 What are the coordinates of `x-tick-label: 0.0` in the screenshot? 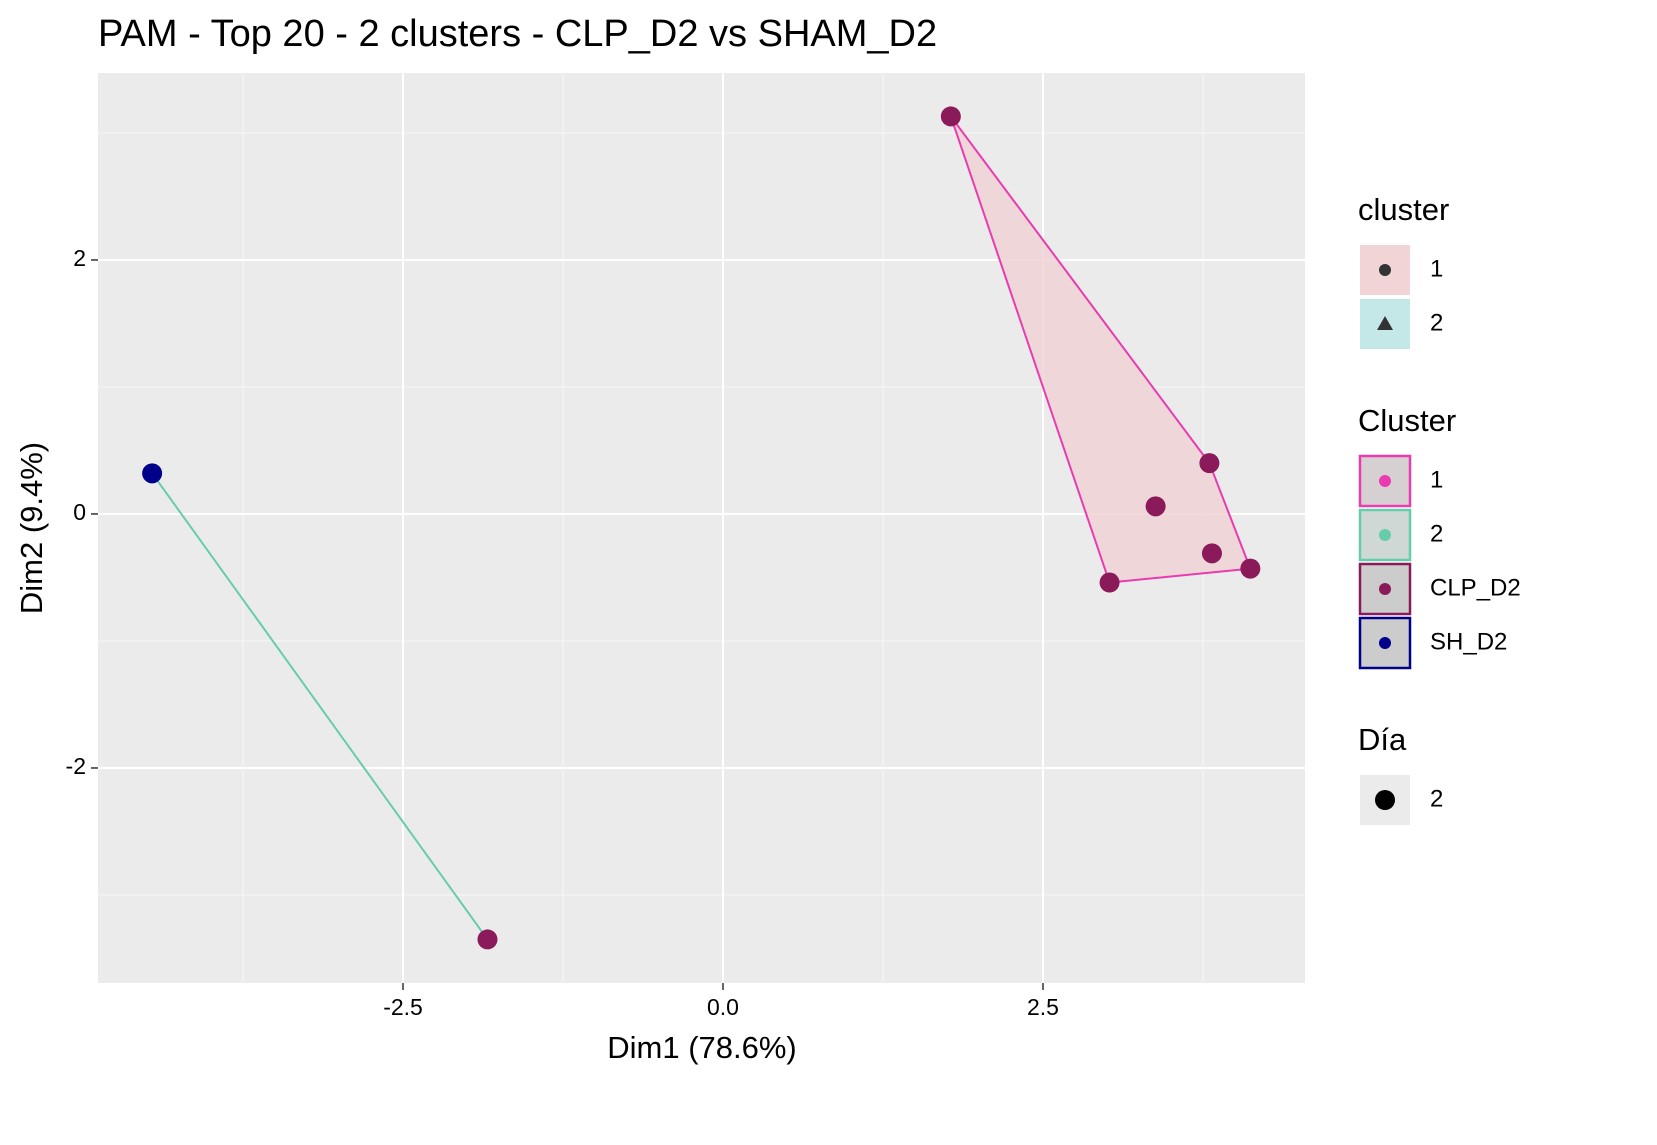 It's located at (723, 1007).